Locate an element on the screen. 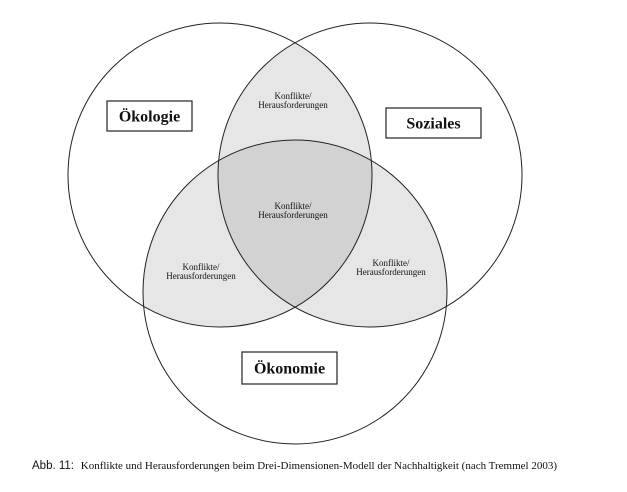 This screenshot has height=492, width=627. overlap-label-center-line2: Herausforderungen is located at coordinates (293, 215).